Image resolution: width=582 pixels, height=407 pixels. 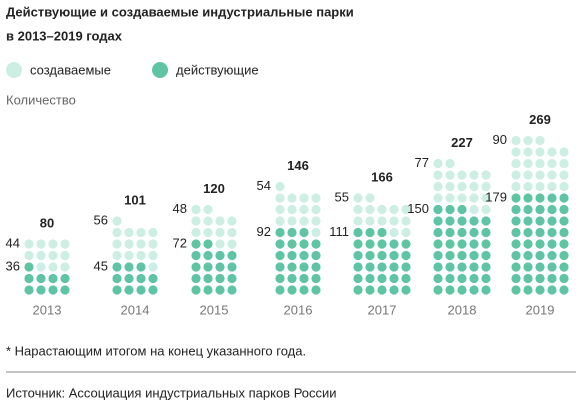 I want to click on total-label: 101, so click(x=135, y=199).